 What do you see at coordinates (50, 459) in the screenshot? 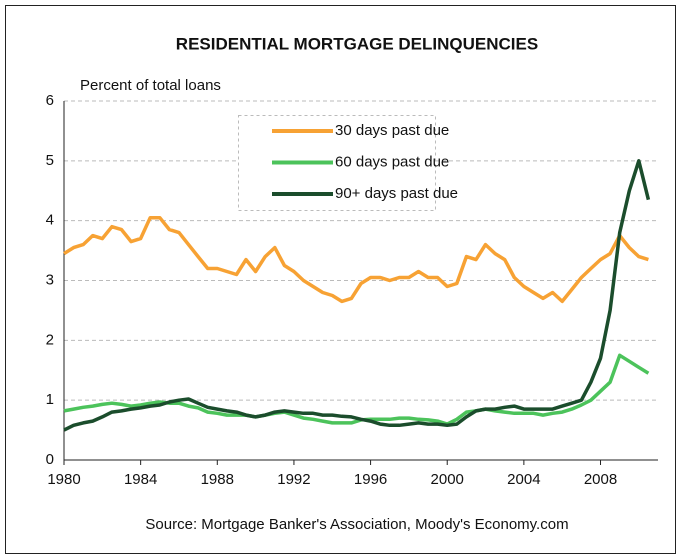
I see `y-tick-label: 0` at bounding box center [50, 459].